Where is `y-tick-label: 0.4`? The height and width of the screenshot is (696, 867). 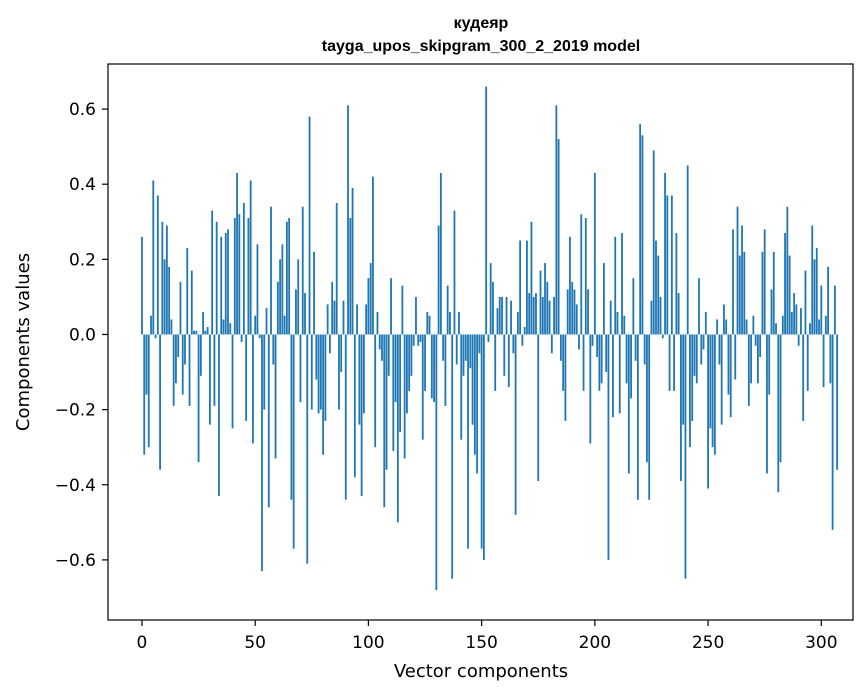 y-tick-label: 0.4 is located at coordinates (82, 185).